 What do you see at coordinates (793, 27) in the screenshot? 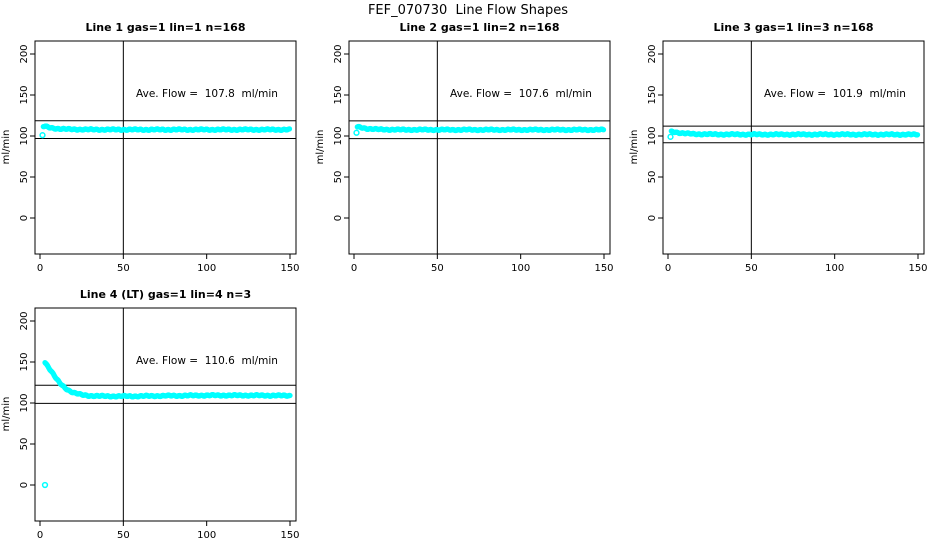
I see `subplot-title: Line 3 gas=1 lin=3 n=168` at bounding box center [793, 27].